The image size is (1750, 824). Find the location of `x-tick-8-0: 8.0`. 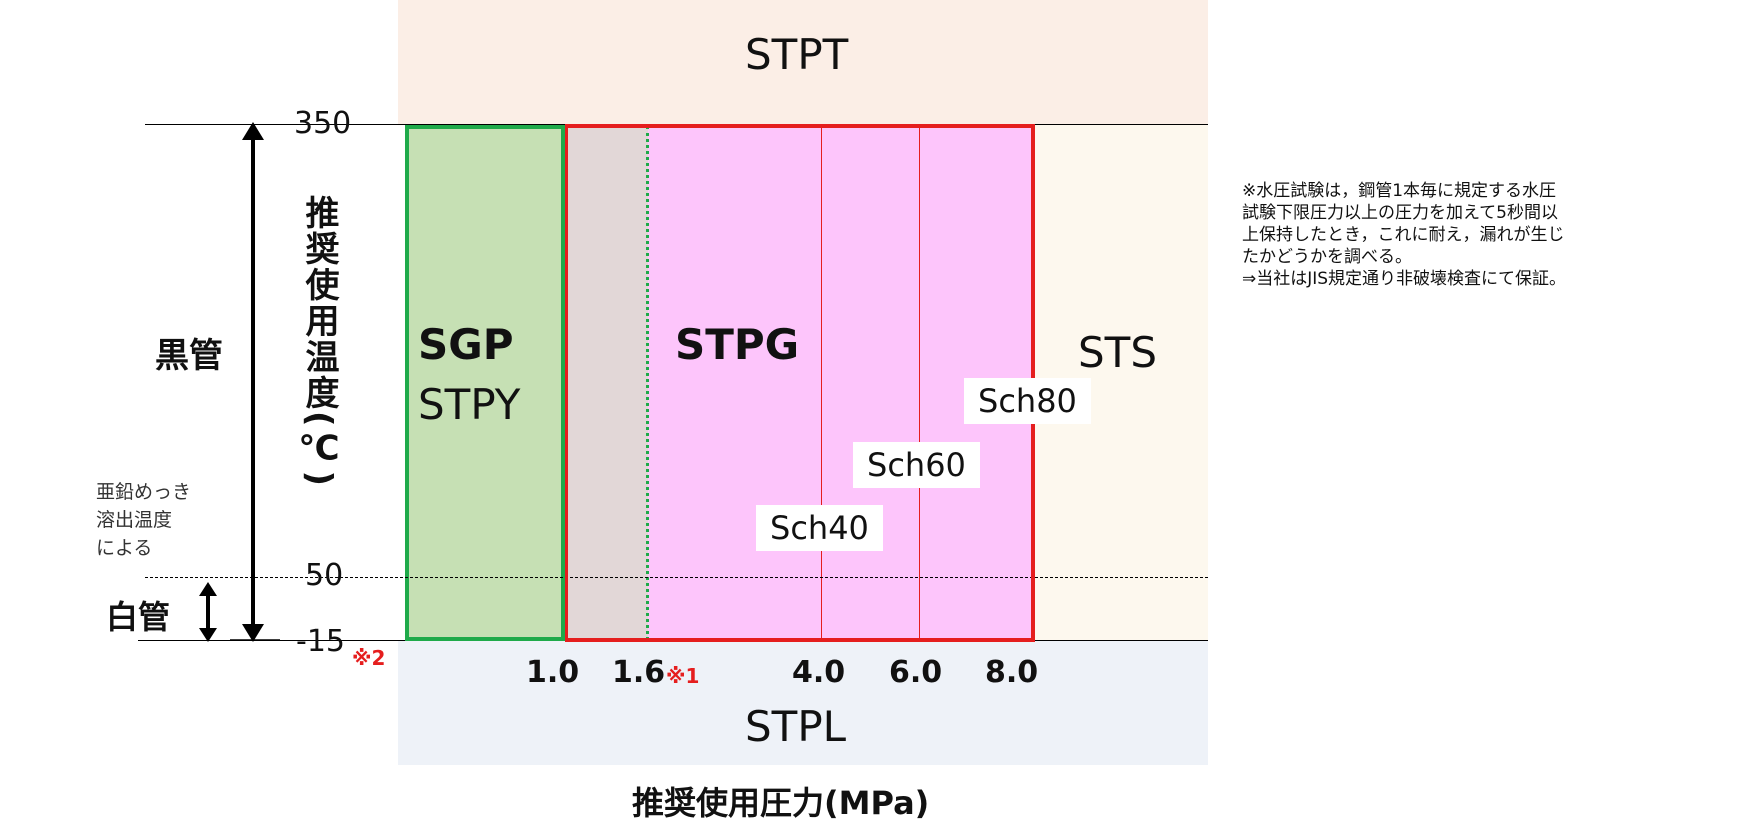

x-tick-8-0: 8.0 is located at coordinates (1012, 672).